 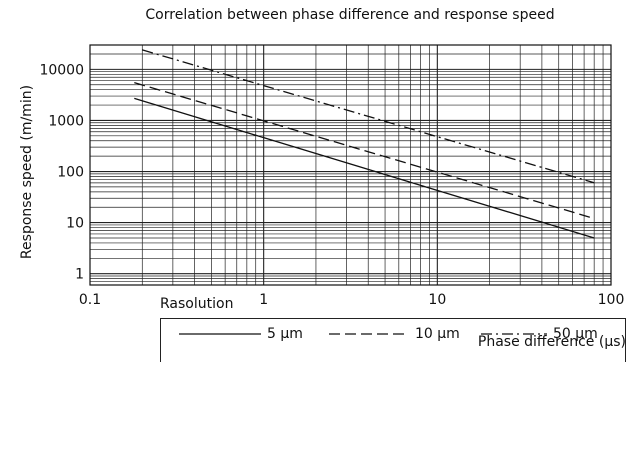 What do you see at coordinates (75, 224) in the screenshot?
I see `y-tick-label: 10` at bounding box center [75, 224].